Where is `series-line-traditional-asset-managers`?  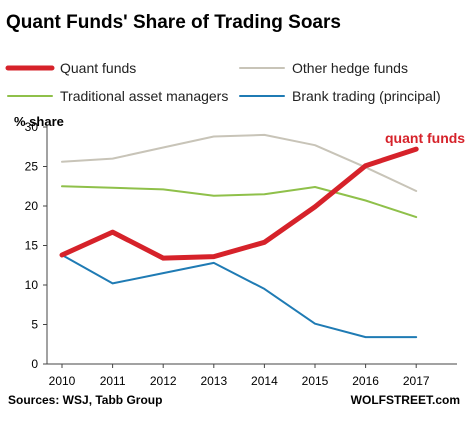 series-line-traditional-asset-managers is located at coordinates (239, 202).